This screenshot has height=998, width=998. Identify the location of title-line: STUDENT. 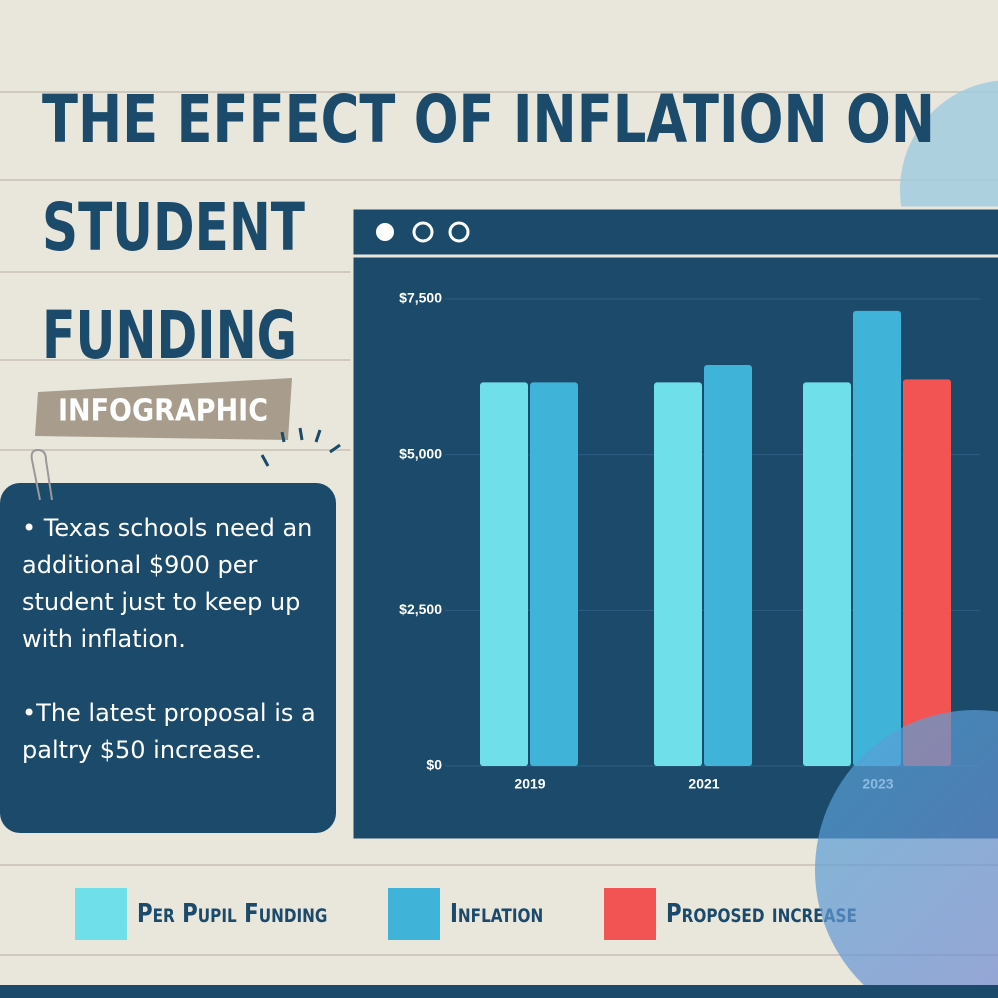
(173, 227).